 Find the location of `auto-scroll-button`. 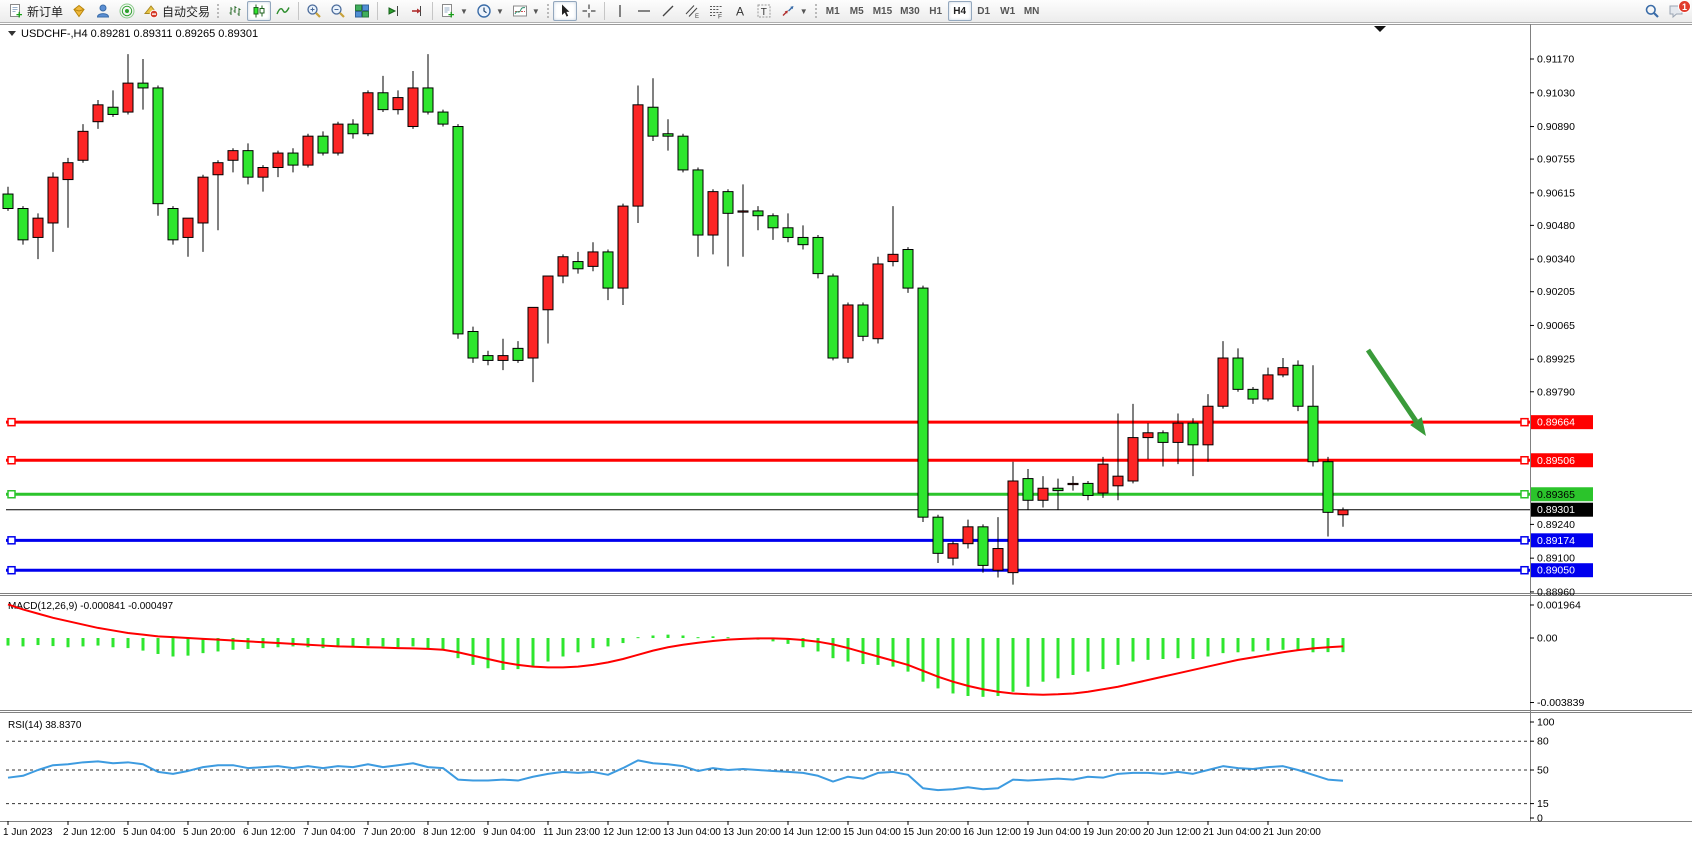

auto-scroll-button is located at coordinates (393, 11).